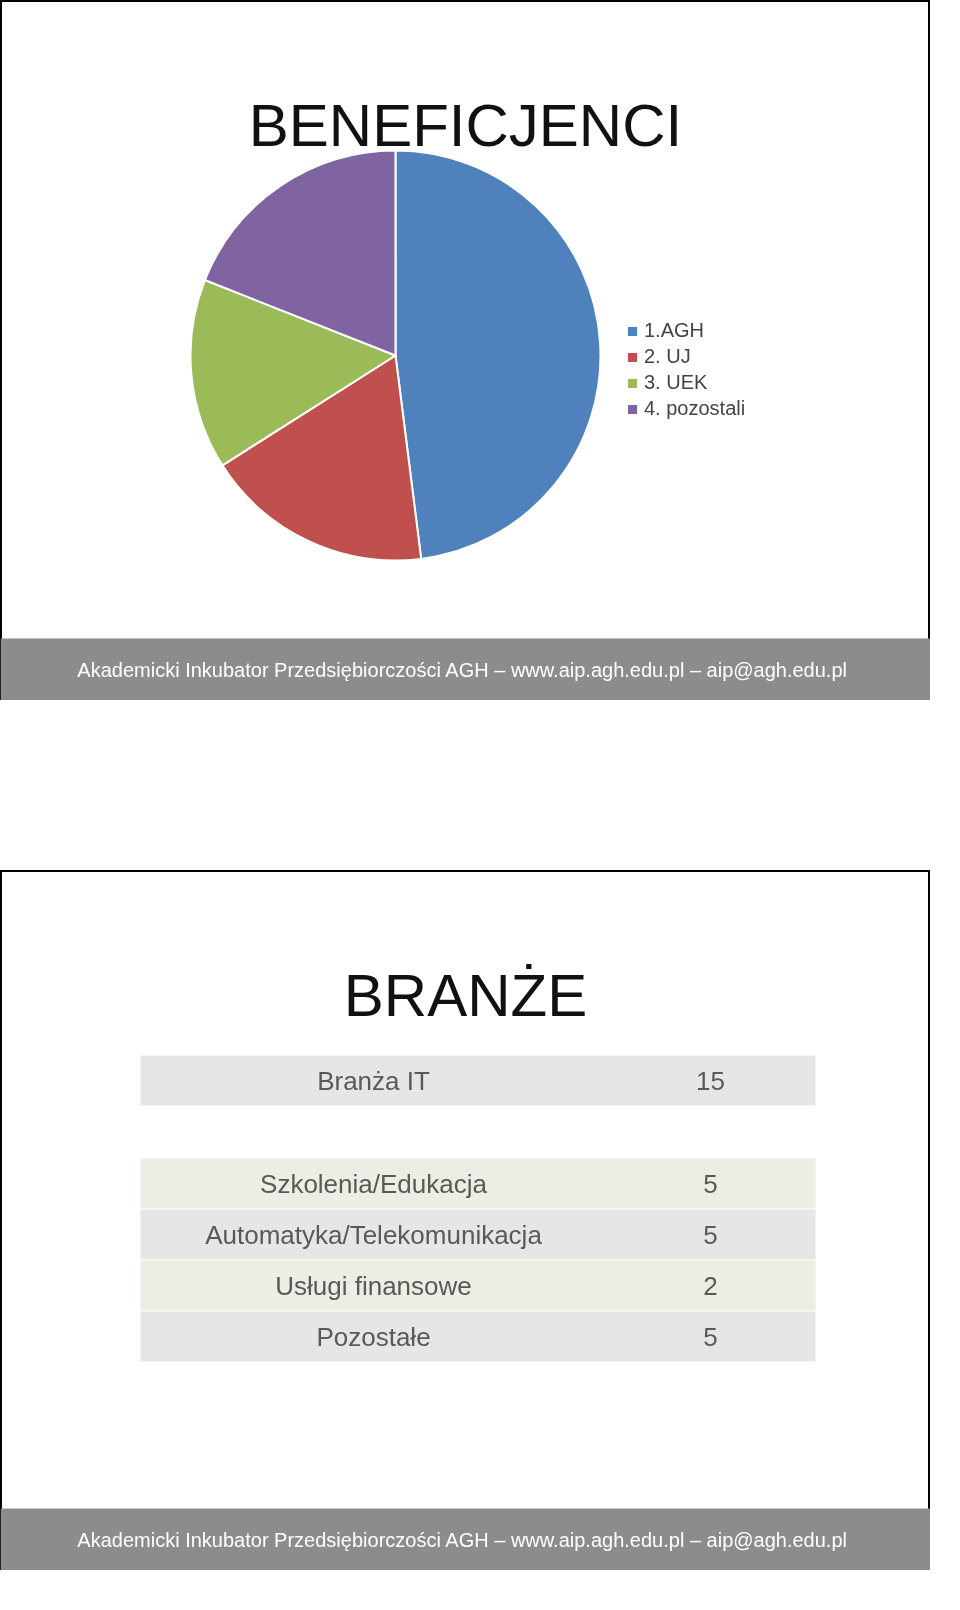  Describe the element at coordinates (710, 1285) in the screenshot. I see `data-label: 2` at that location.